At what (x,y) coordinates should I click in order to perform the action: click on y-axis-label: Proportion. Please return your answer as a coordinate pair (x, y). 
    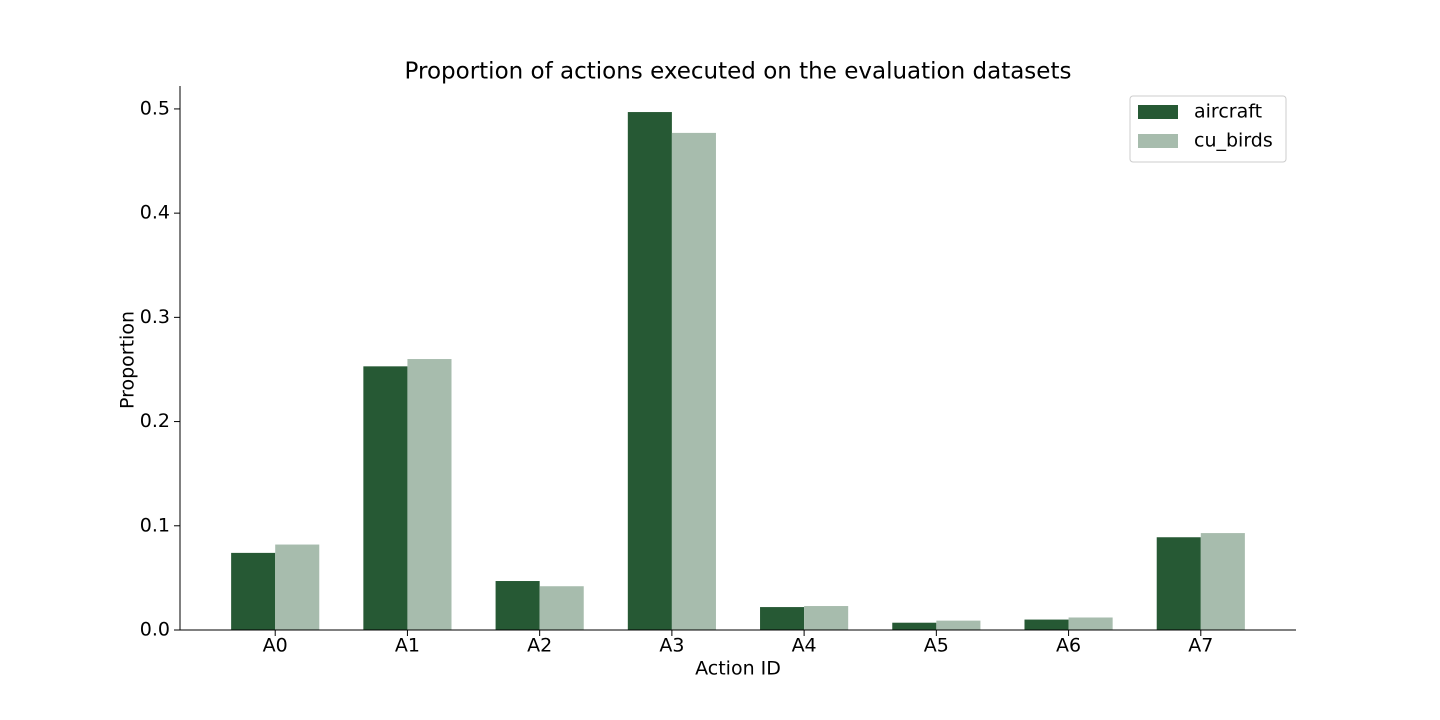
    Looking at the image, I should click on (128, 360).